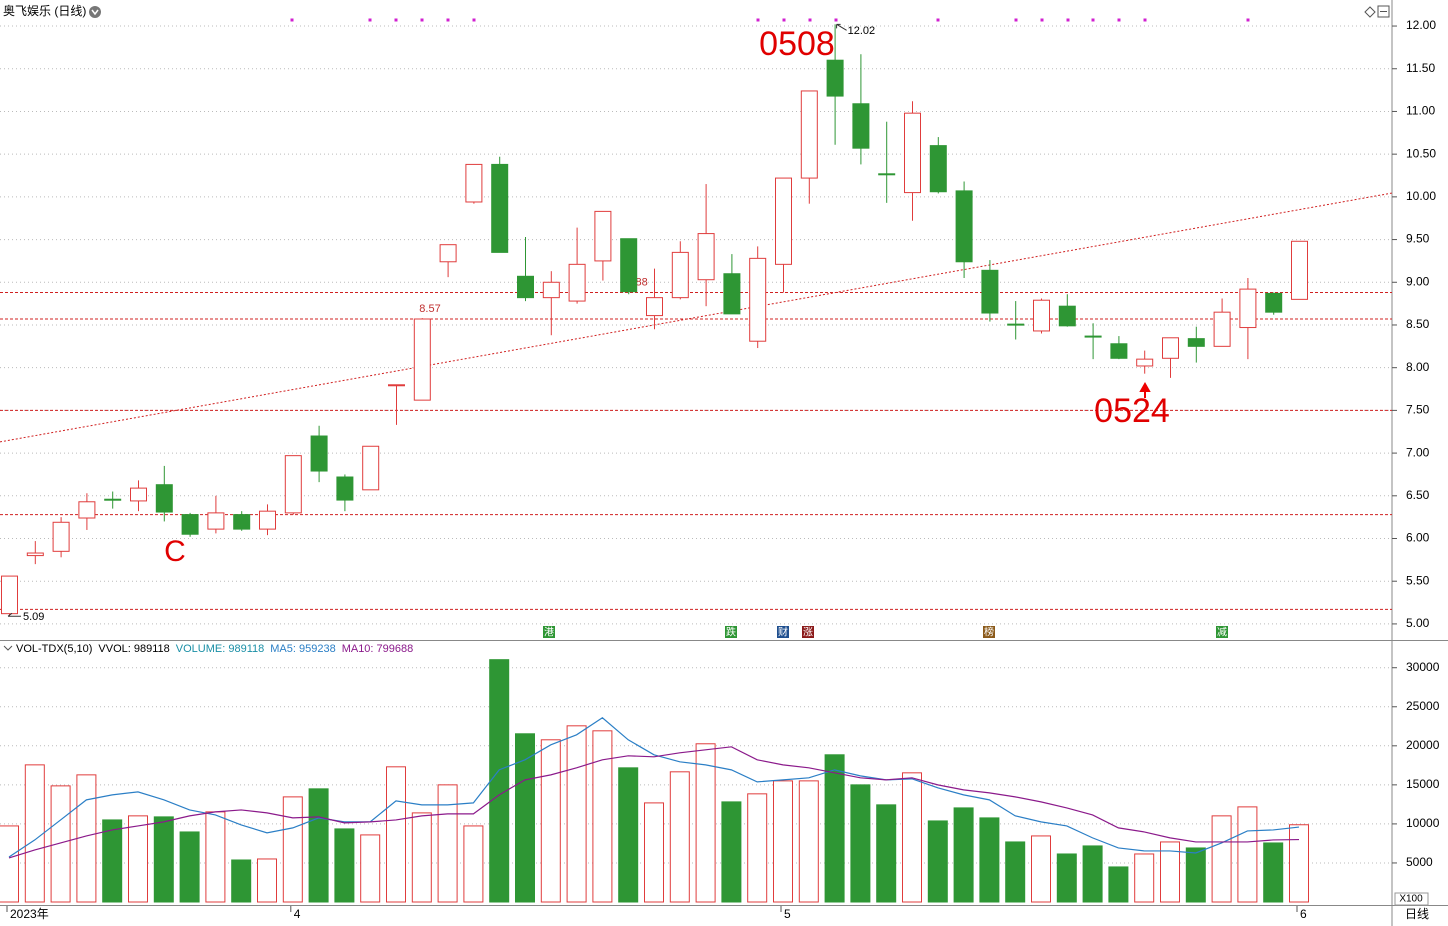 The height and width of the screenshot is (926, 1448). What do you see at coordinates (1411, 899) in the screenshot?
I see `unit-label: X100` at bounding box center [1411, 899].